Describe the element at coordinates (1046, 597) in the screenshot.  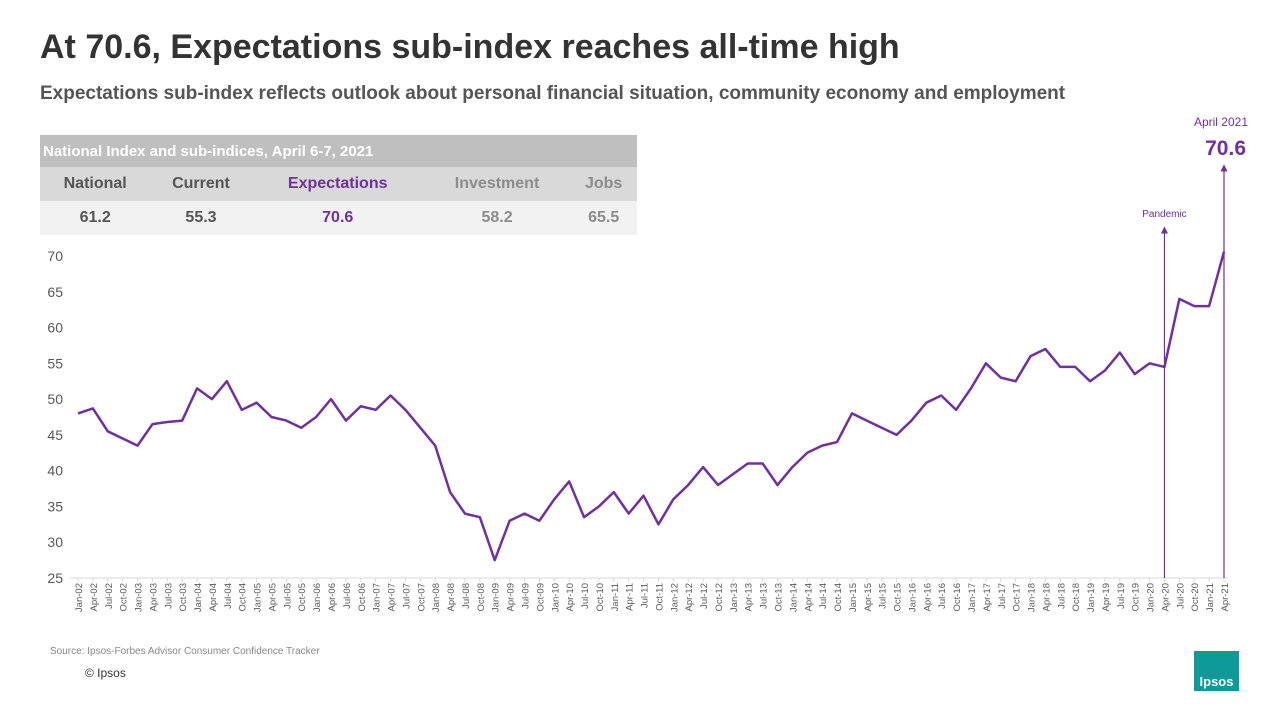
I see `x-tick-label: Apr-18` at that location.